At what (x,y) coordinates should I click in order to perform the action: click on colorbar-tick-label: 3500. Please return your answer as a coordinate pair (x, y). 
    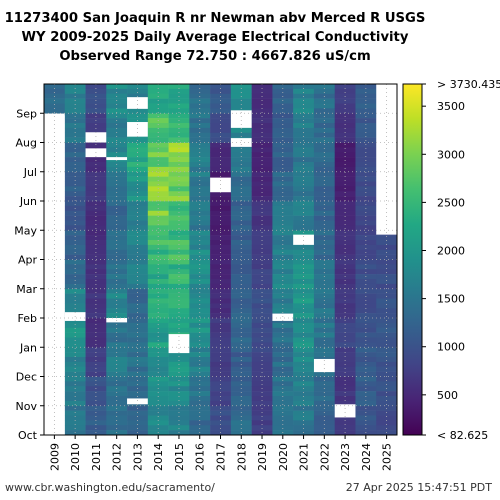
    Looking at the image, I should click on (451, 106).